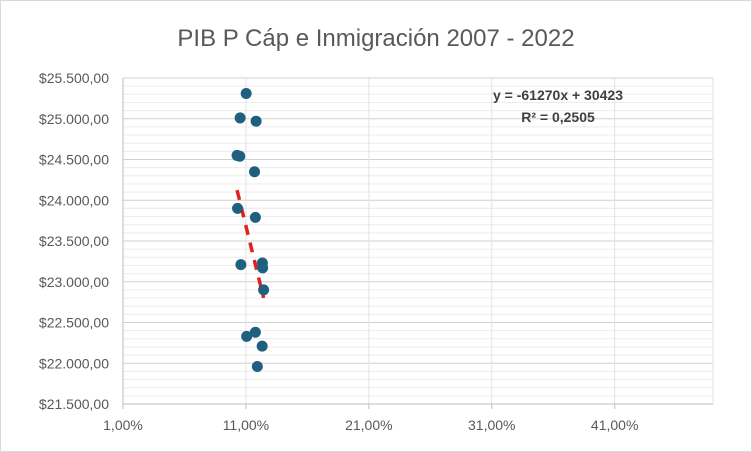  What do you see at coordinates (74, 160) in the screenshot?
I see `y-tick-label: $24.500,00` at bounding box center [74, 160].